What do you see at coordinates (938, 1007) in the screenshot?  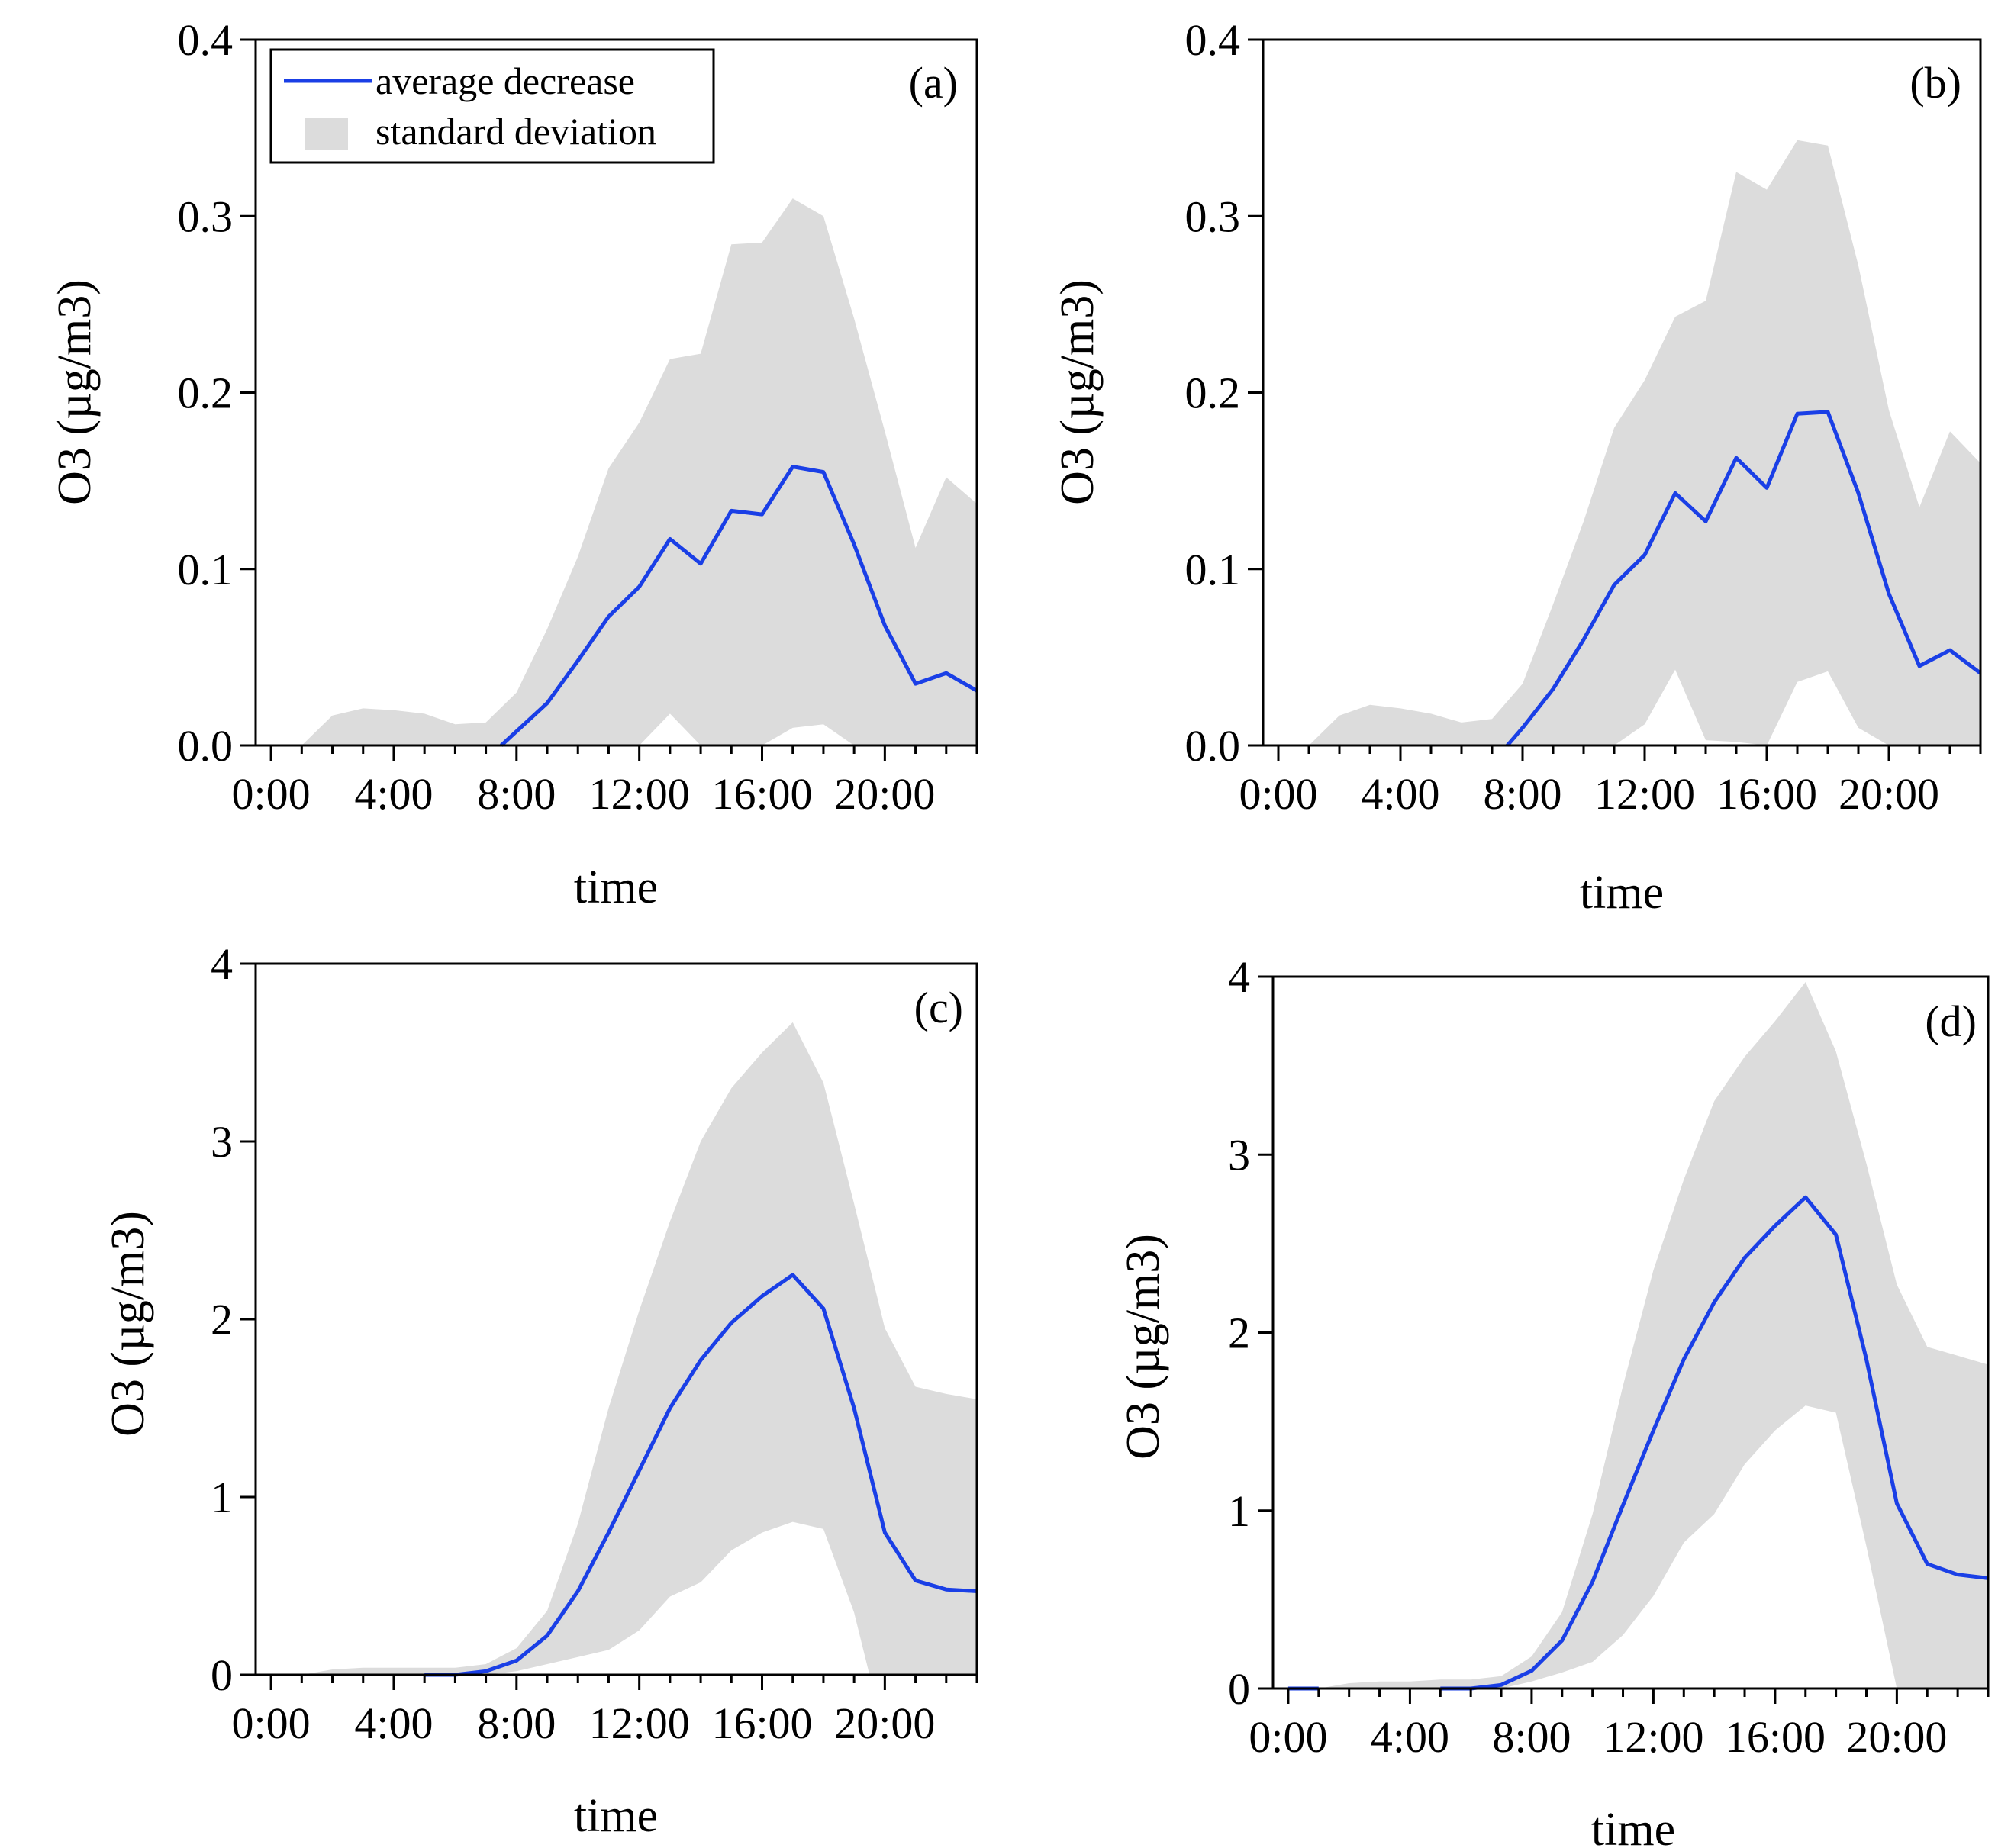 I see `panel-label: (c)` at bounding box center [938, 1007].